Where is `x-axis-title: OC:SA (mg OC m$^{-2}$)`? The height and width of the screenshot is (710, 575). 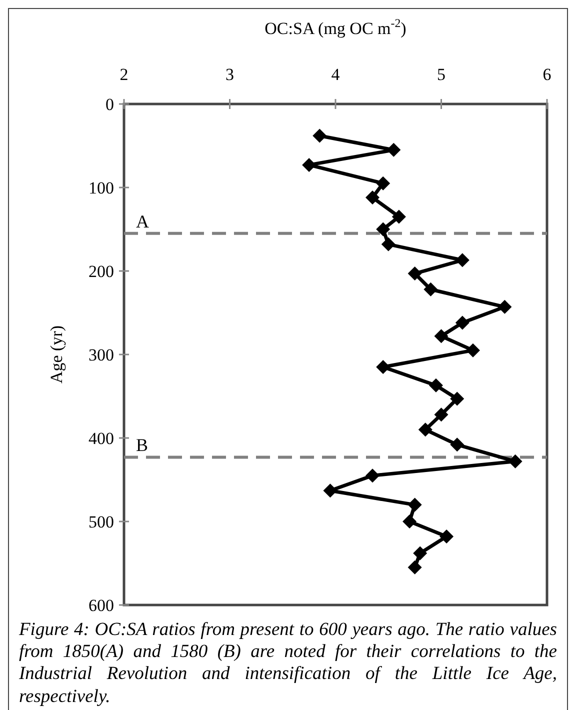
x-axis-title: OC:SA (mg OC m$^{-2}$) is located at coordinates (335, 27).